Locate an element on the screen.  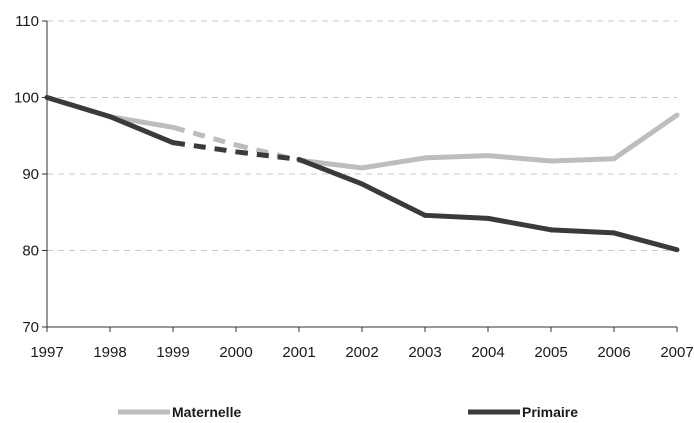
y-tick-label: 70 is located at coordinates (30, 327).